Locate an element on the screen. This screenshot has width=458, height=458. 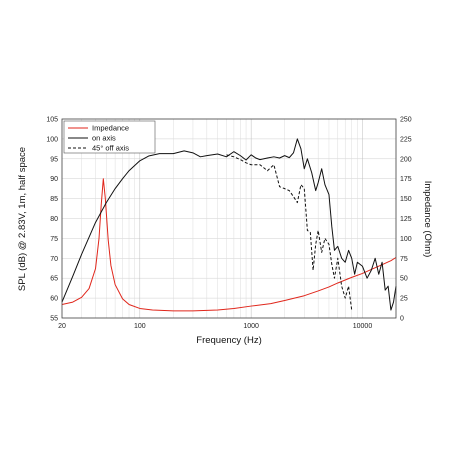
x-tick-label: 10000 is located at coordinates (363, 326).